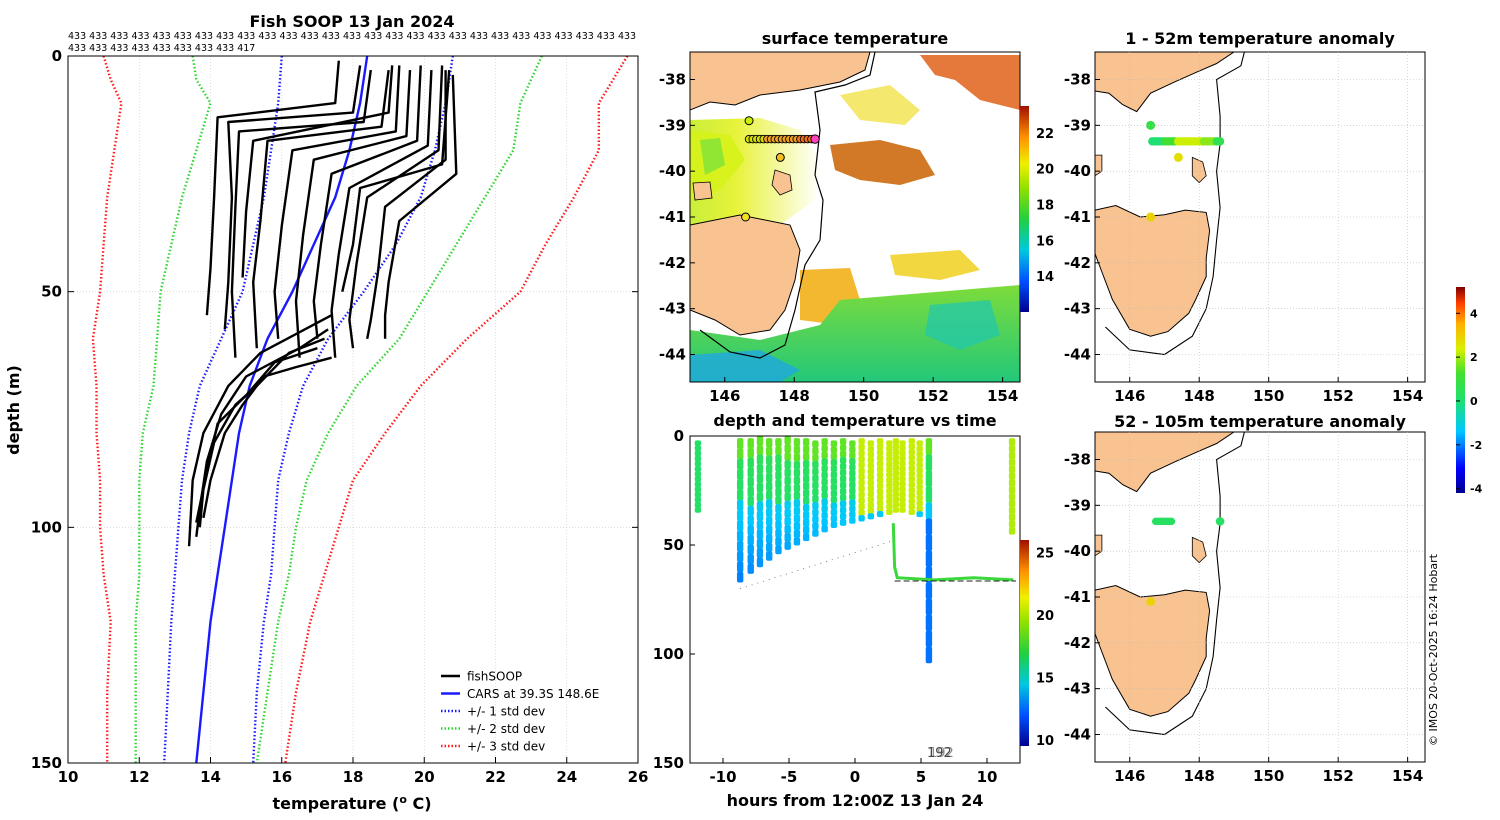 Image resolution: width=1500 pixels, height=820 pixels. What do you see at coordinates (745, 366) in the screenshot?
I see `sst-southwest-blue` at bounding box center [745, 366].